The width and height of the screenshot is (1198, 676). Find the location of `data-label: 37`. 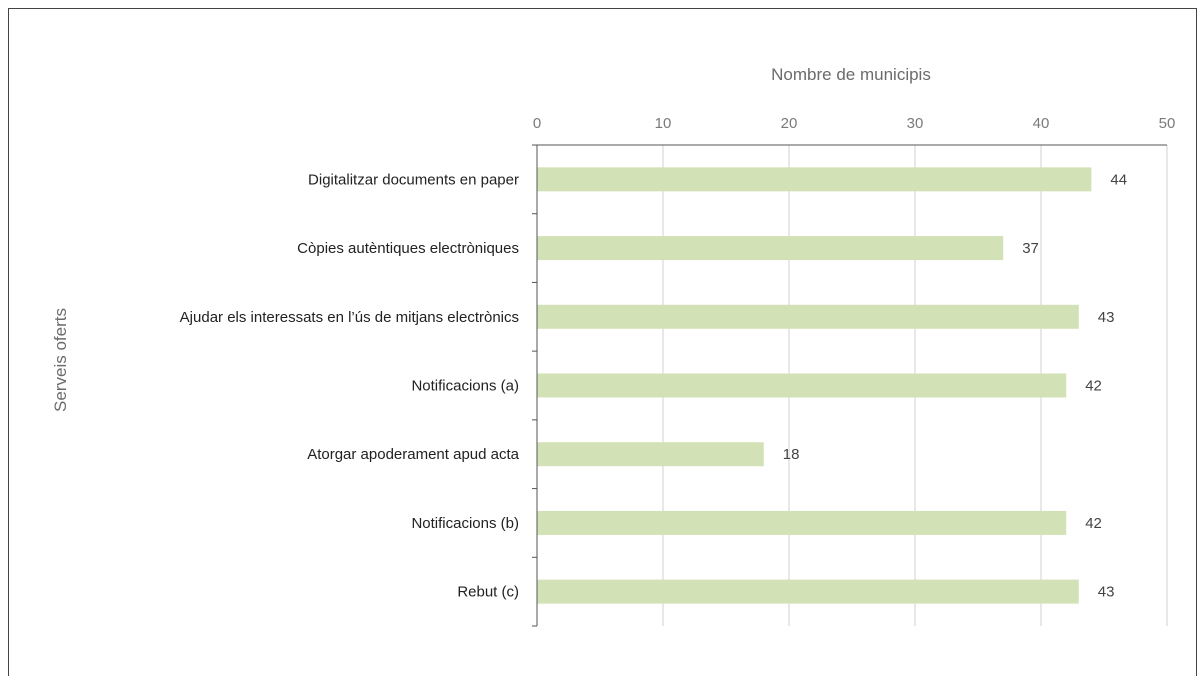

data-label: 37 is located at coordinates (1030, 248).